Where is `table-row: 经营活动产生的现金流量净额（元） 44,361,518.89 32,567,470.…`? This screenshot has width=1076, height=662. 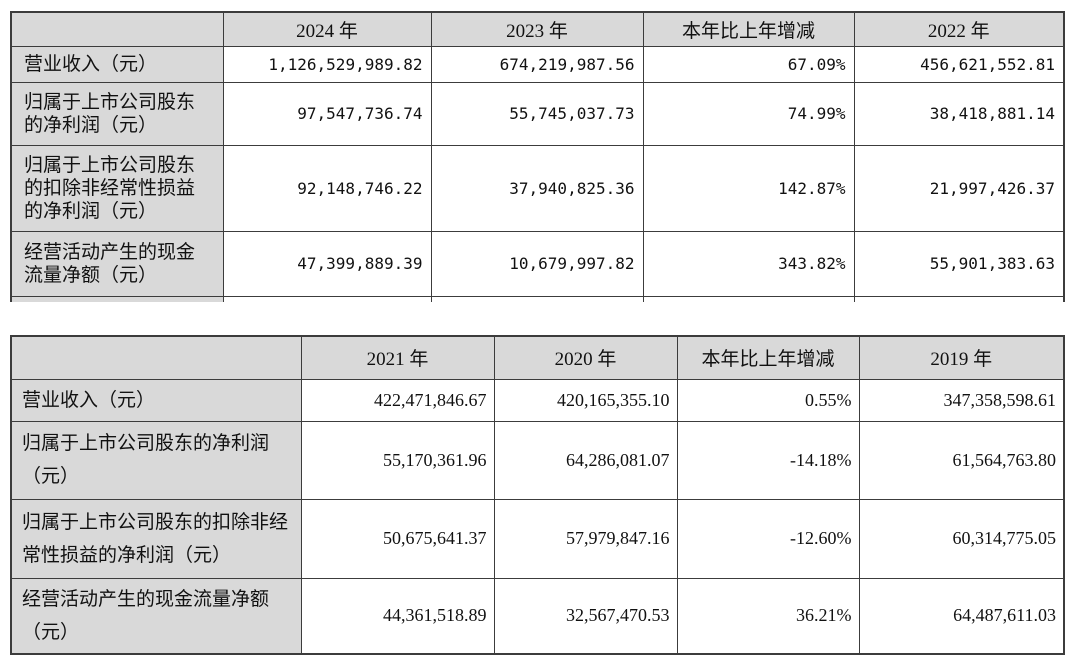
table-row: 经营活动产生的现金流量净额（元） 44,361,518.89 32,567,470.… is located at coordinates (537, 616).